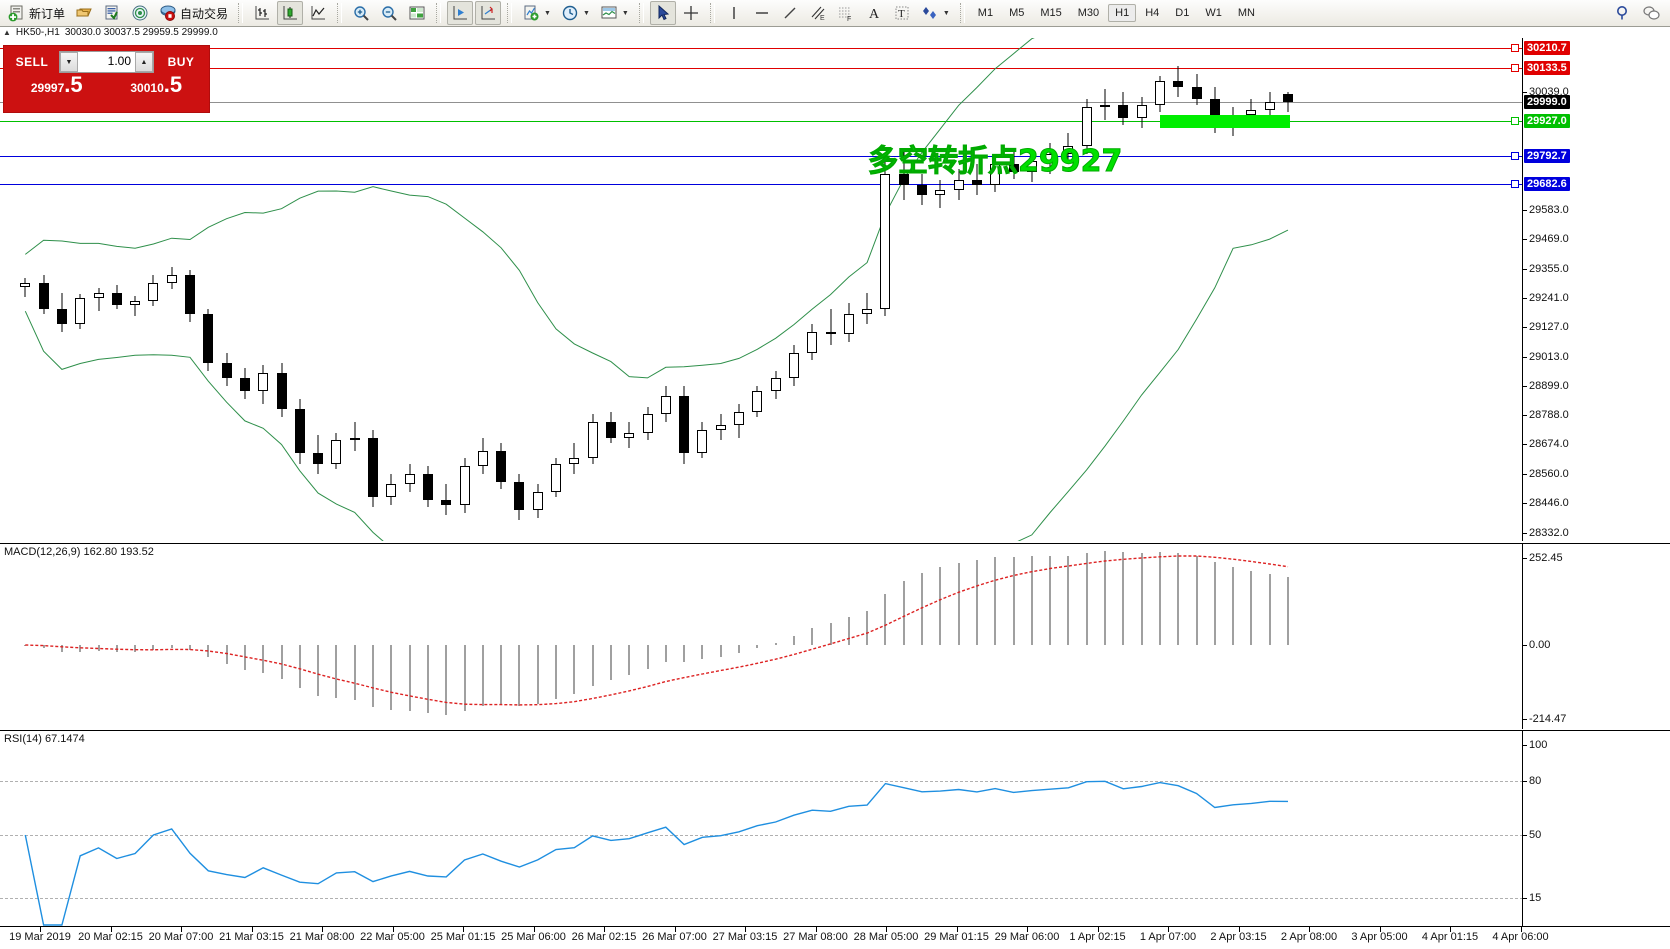  I want to click on navigator-icon, so click(140, 13).